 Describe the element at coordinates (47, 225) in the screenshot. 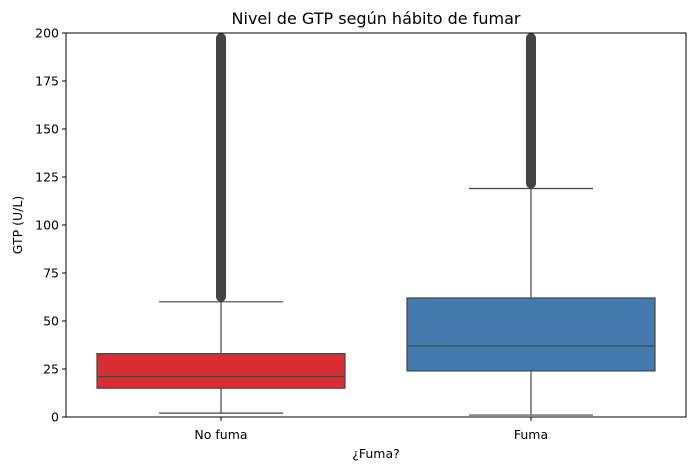

I see `y-tick-label-100: 100` at that location.